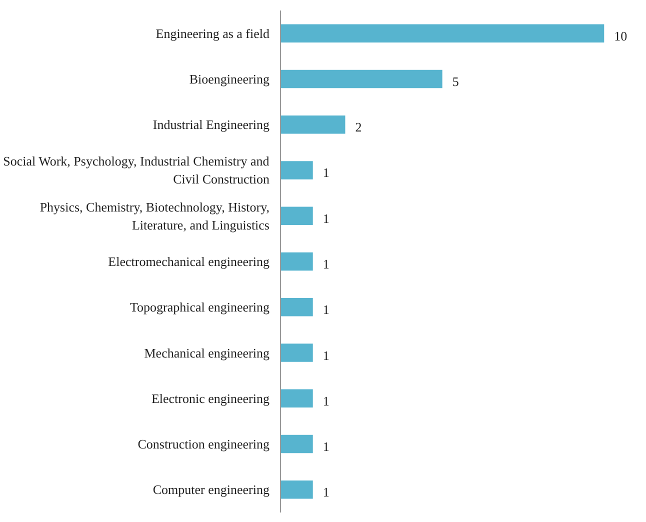 This screenshot has width=646, height=522. What do you see at coordinates (204, 444) in the screenshot?
I see `y-tick-label: Construction engineering` at bounding box center [204, 444].